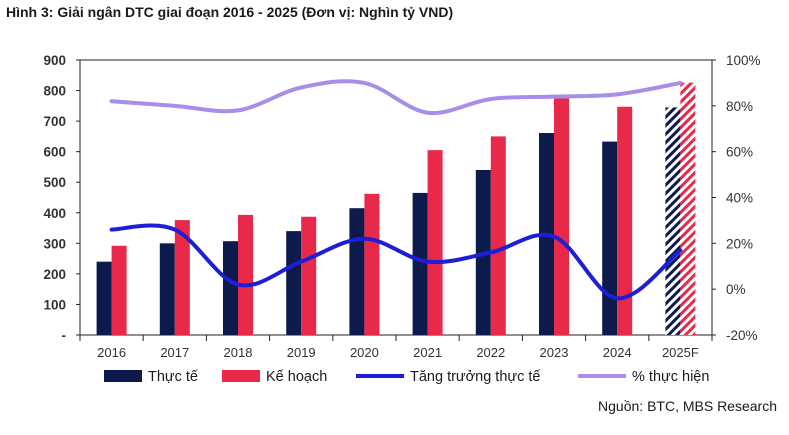 This screenshot has width=789, height=435. I want to click on legend-label: % thực hiện, so click(670, 377).